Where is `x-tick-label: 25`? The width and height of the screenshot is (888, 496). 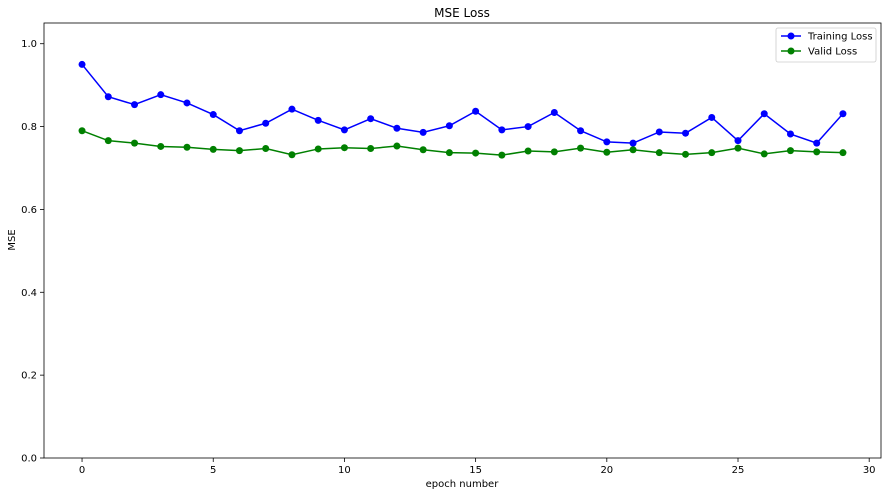
x-tick-label: 25 is located at coordinates (738, 470).